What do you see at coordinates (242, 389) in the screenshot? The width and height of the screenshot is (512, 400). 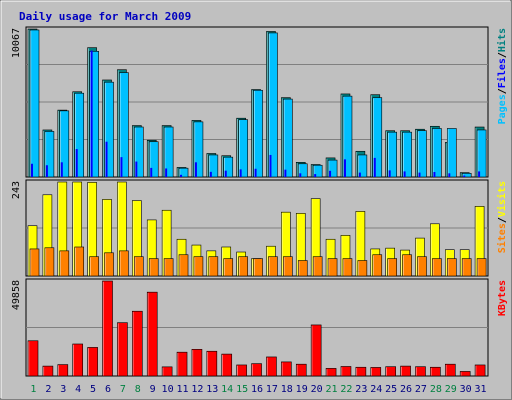 I see `day-label: 15` at bounding box center [242, 389].